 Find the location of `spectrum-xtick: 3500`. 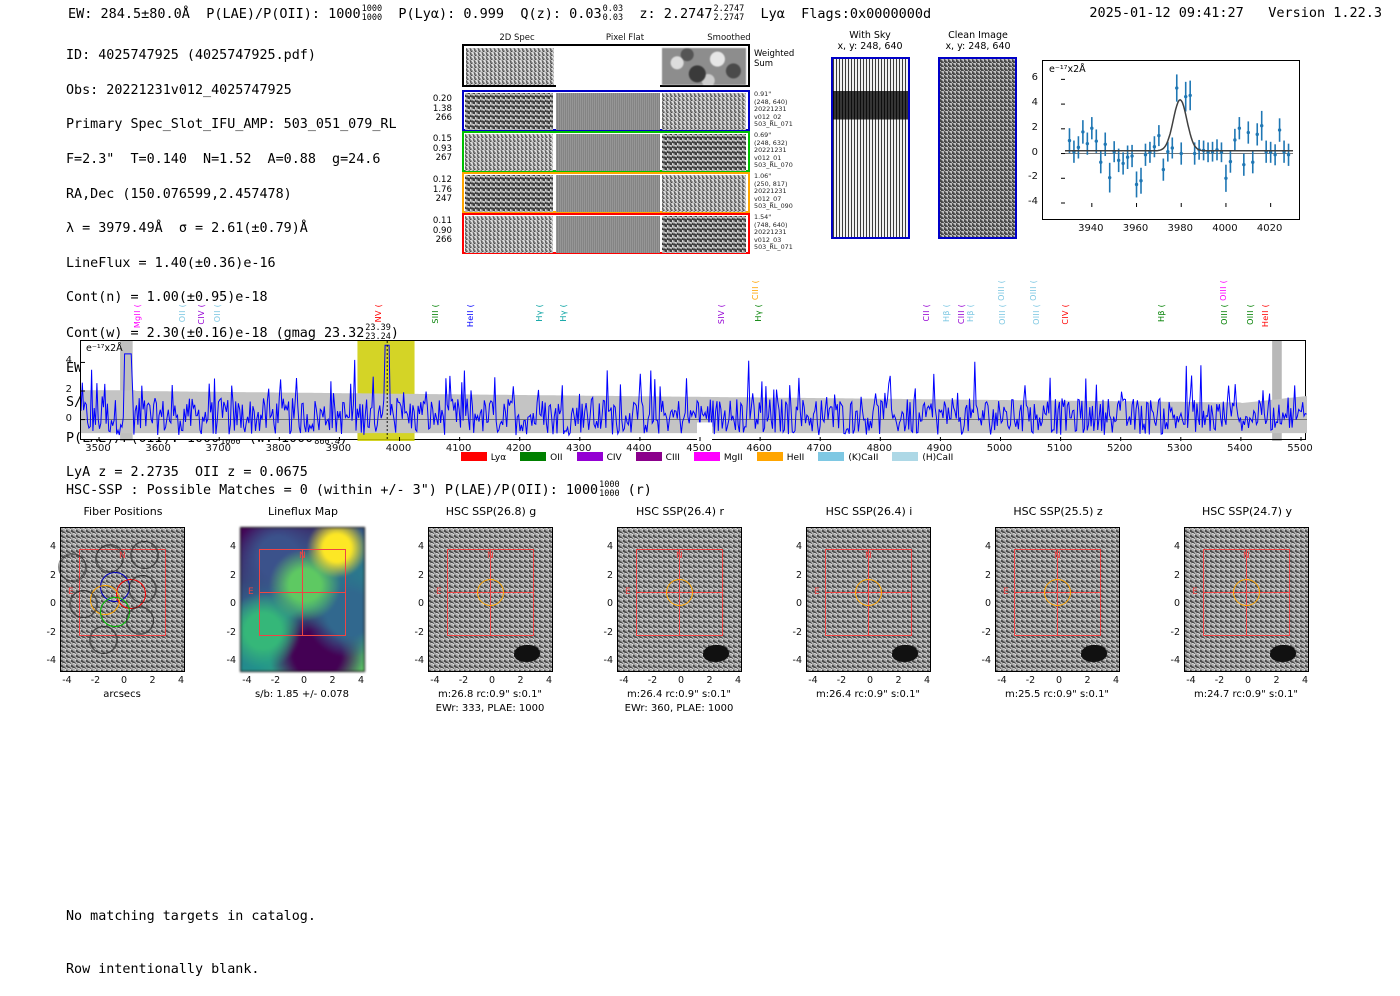

spectrum-xtick: 3500 is located at coordinates (98, 448).